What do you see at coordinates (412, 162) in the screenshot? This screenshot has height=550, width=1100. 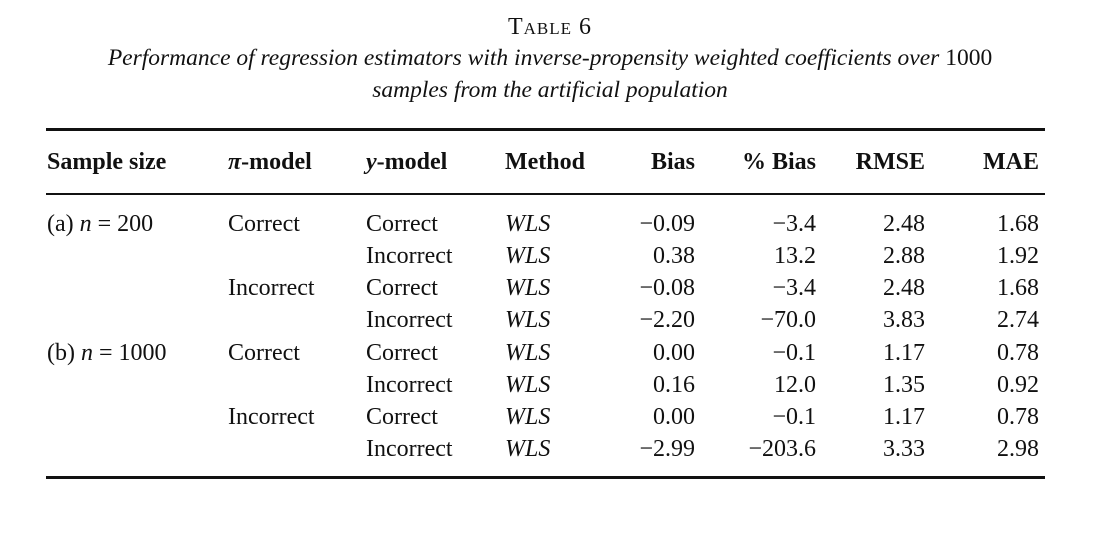 I see `header-y-suffix: -model` at bounding box center [412, 162].